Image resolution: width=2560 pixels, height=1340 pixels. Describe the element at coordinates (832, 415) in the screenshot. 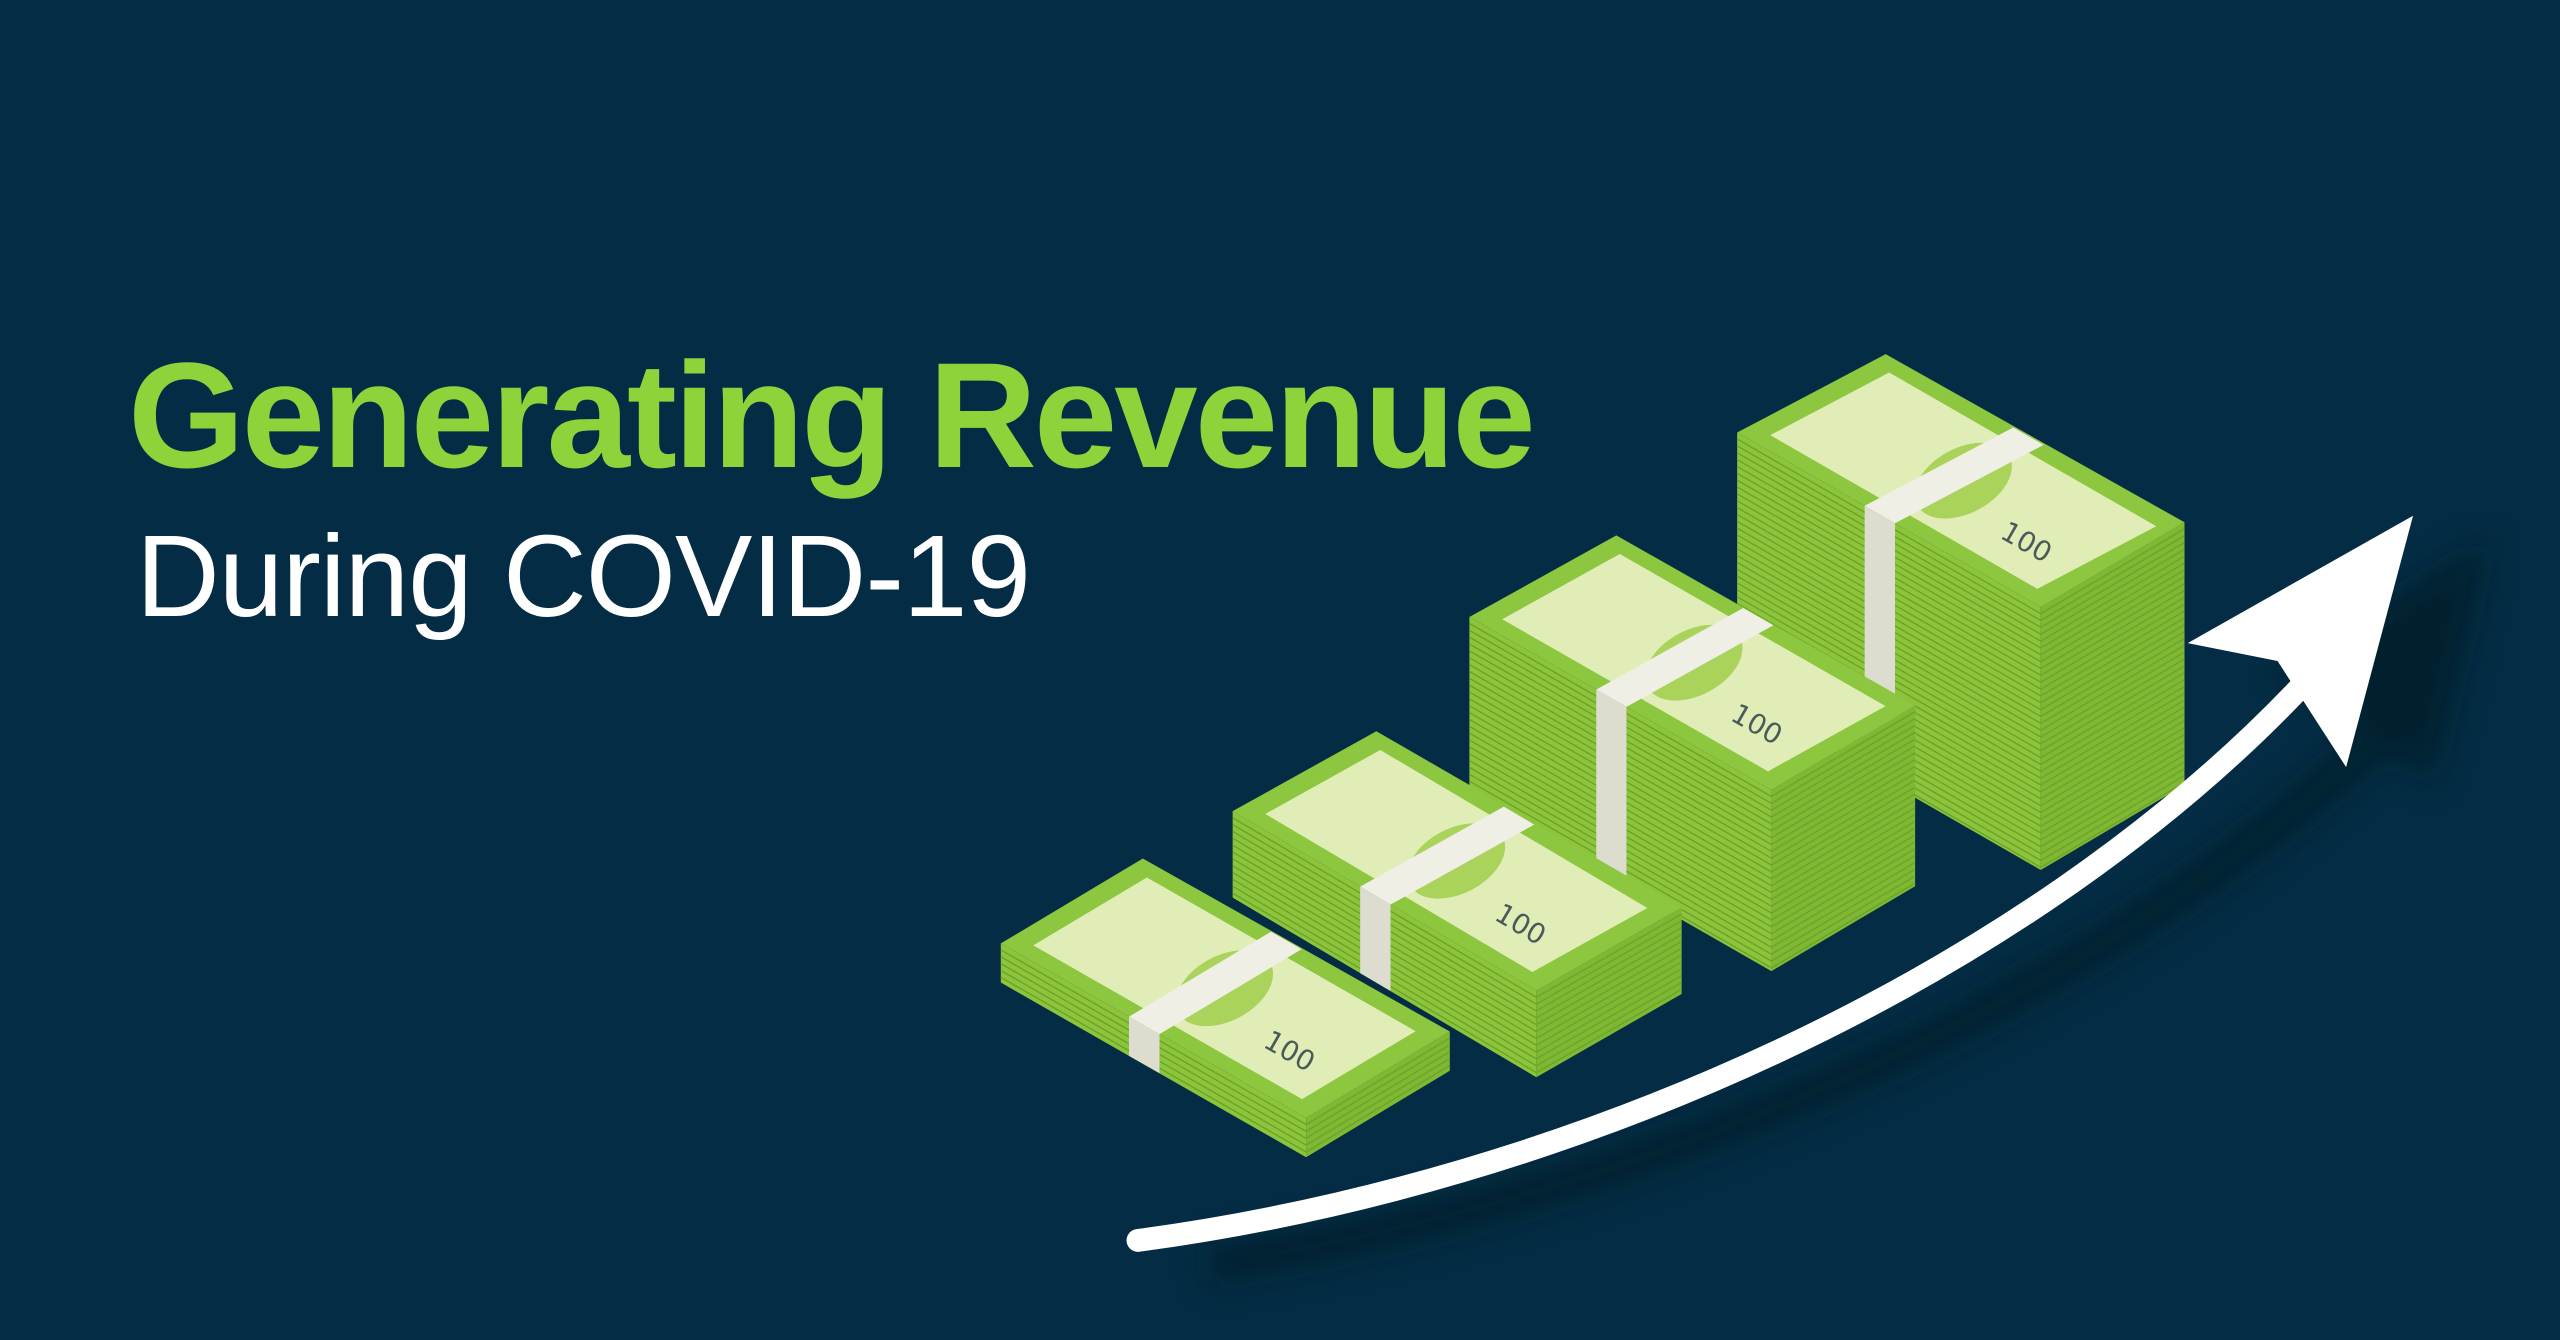

I see `headline-title: Generating Revenue` at that location.